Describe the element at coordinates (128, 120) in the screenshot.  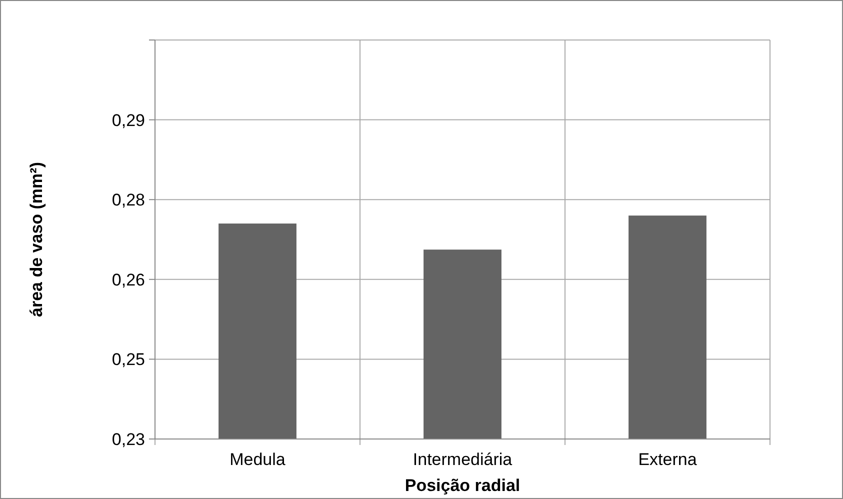
I see `y-tick-label: 0,29` at that location.